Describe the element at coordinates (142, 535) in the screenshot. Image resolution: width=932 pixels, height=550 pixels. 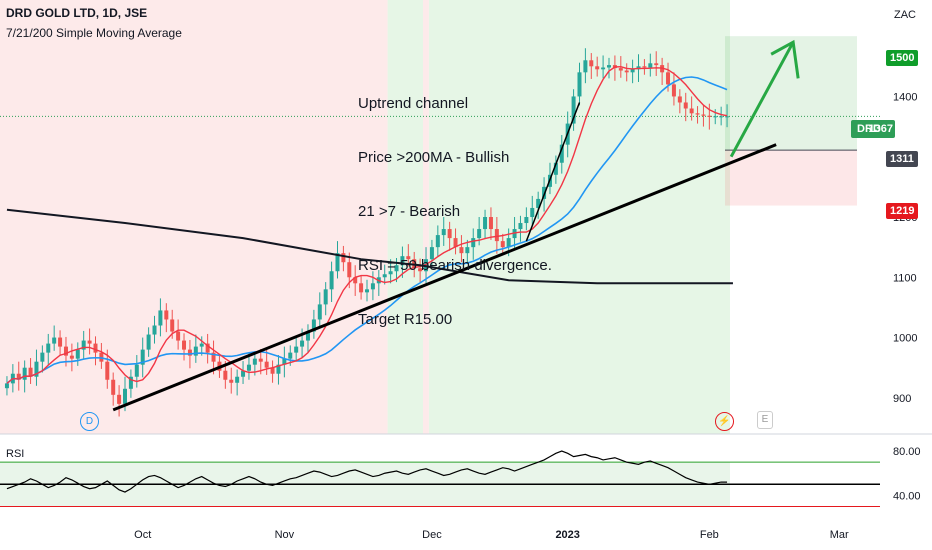
I see `time-tick-label: Oct` at that location.